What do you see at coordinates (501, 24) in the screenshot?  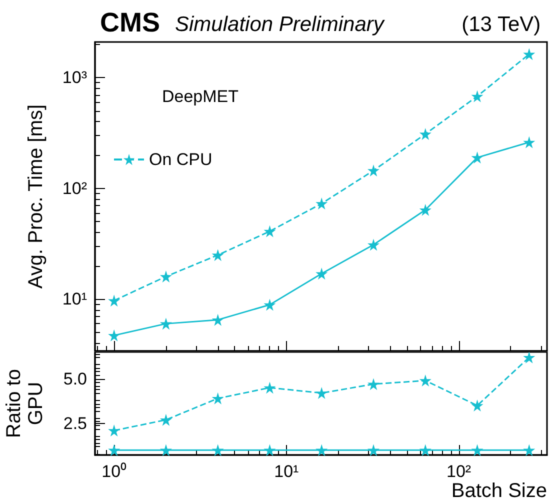 I see `text: (13 TeV)` at bounding box center [501, 24].